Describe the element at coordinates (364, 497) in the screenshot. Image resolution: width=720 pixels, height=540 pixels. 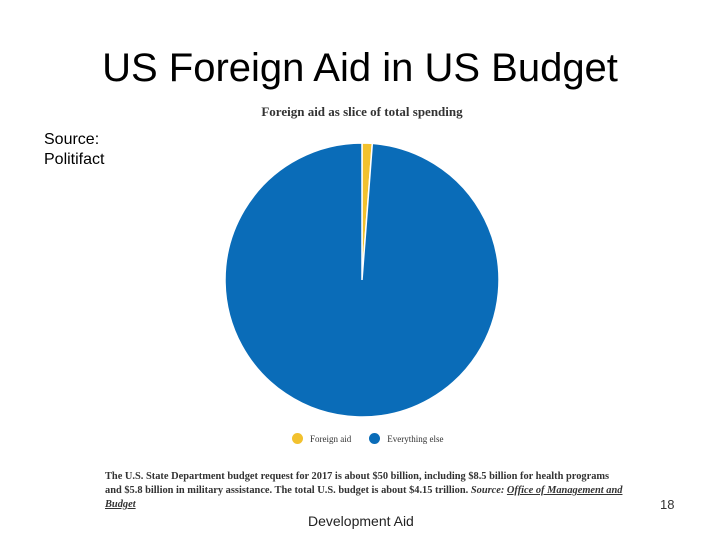
I see `caption-source-link: Office of Management and Budget` at that location.